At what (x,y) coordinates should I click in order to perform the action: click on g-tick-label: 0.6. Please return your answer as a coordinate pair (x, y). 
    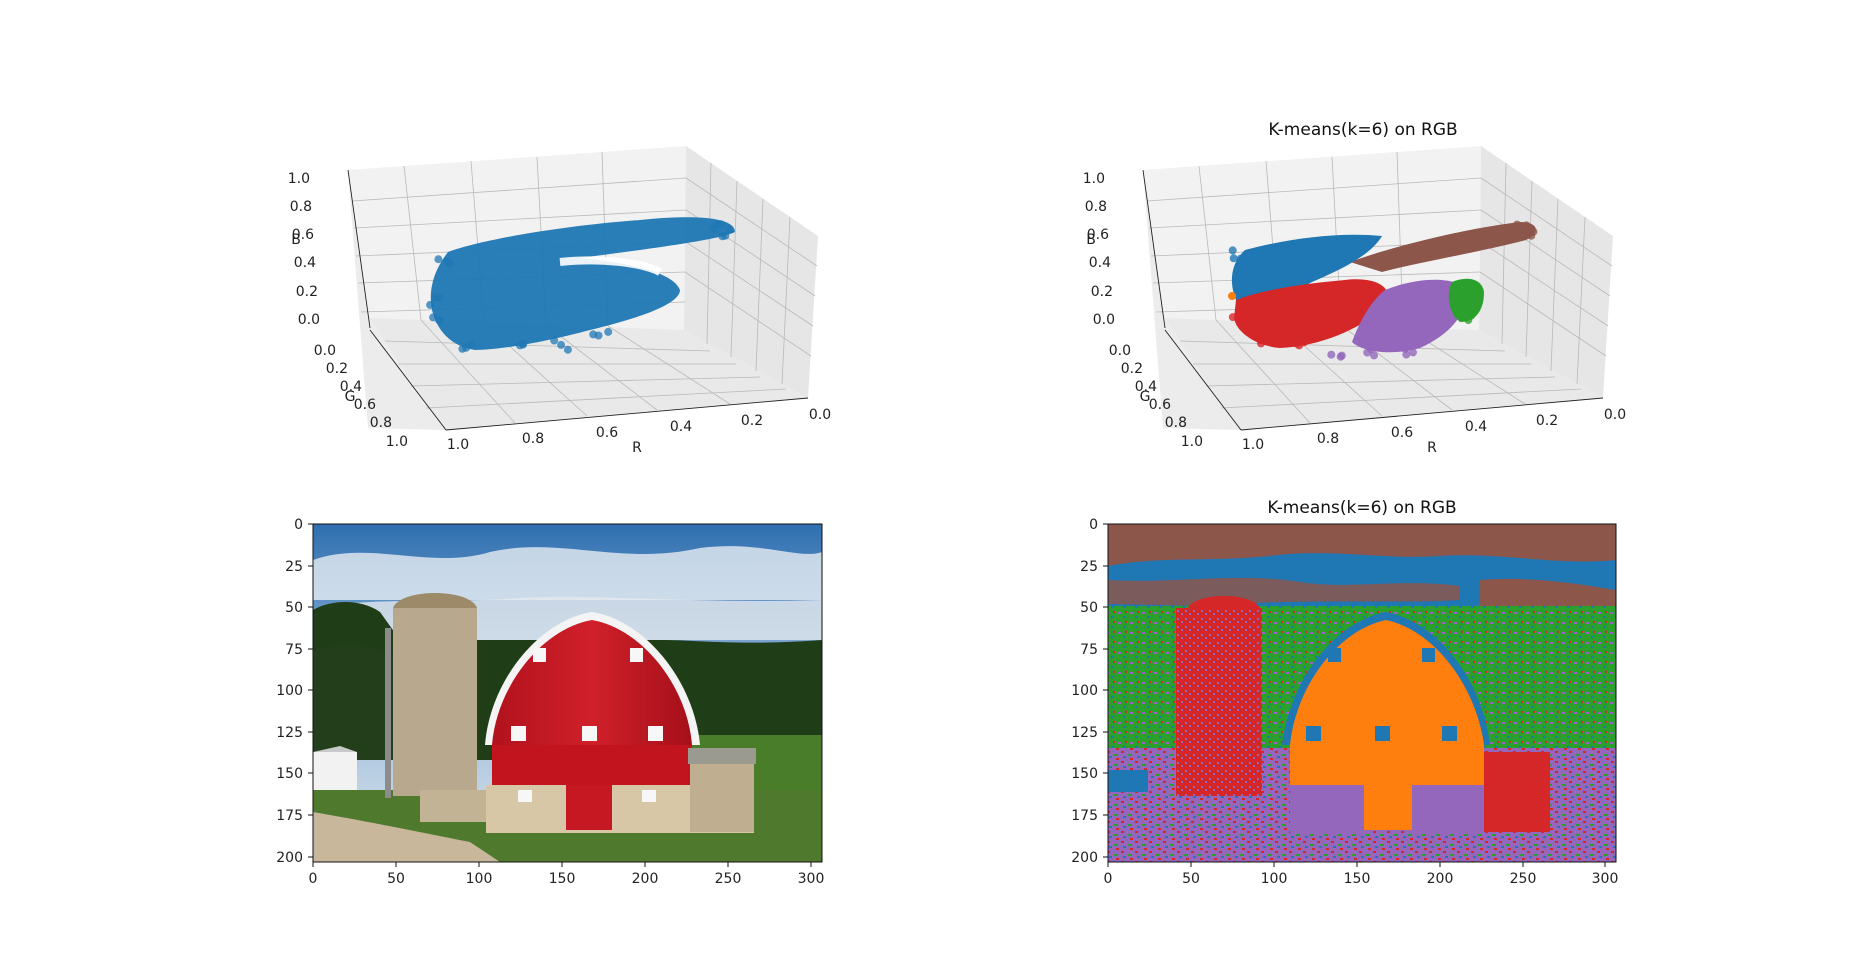
    Looking at the image, I should click on (1160, 405).